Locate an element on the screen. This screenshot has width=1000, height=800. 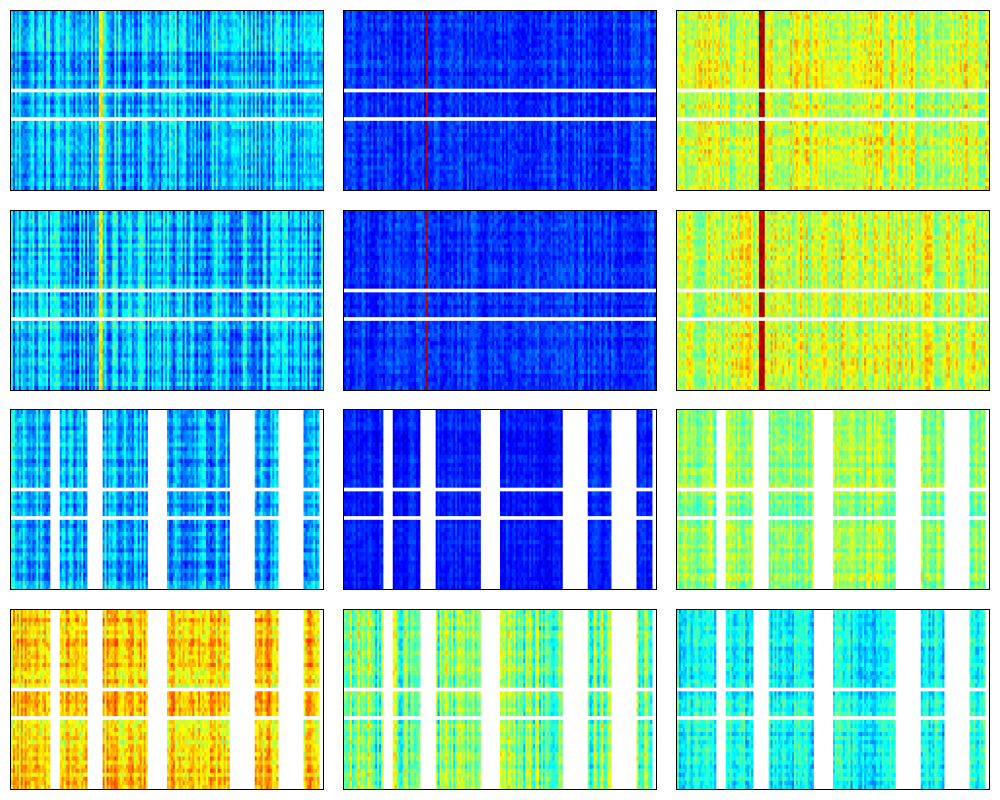
heatmap-panel-row1-col1 is located at coordinates (167, 100).